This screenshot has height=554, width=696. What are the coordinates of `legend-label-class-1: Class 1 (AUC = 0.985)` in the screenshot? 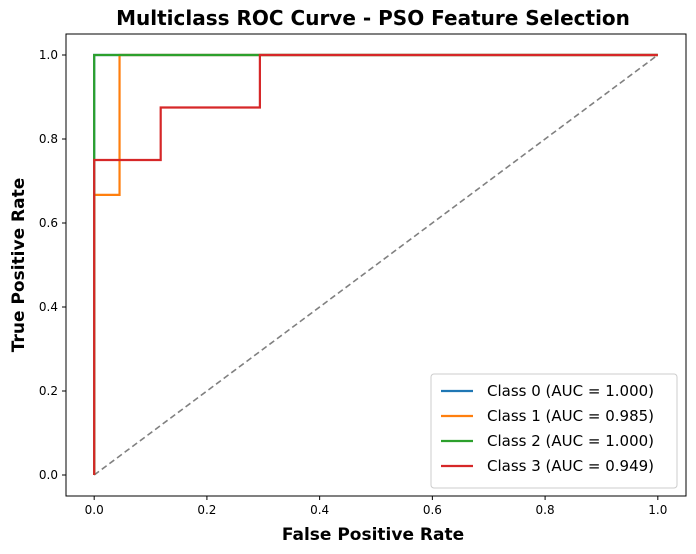 It's located at (570, 416).